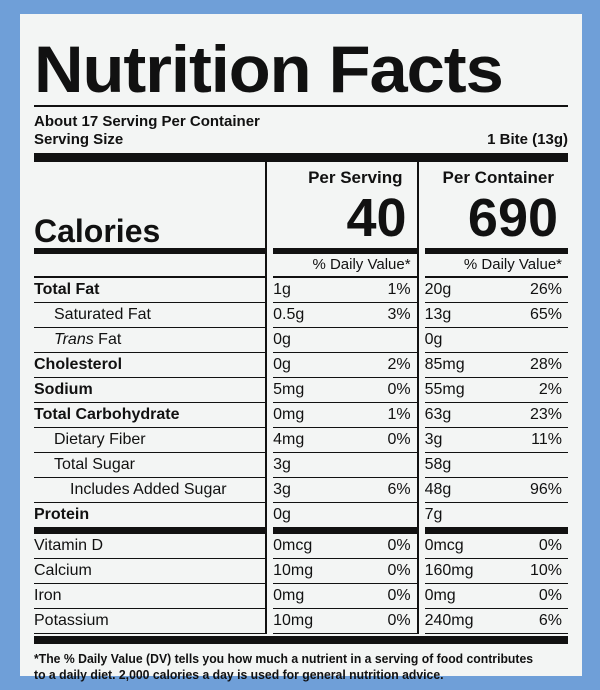 Image resolution: width=600 pixels, height=690 pixels. Describe the element at coordinates (496, 546) in the screenshot. I see `per-container-row: 0mcg 0%` at that location.